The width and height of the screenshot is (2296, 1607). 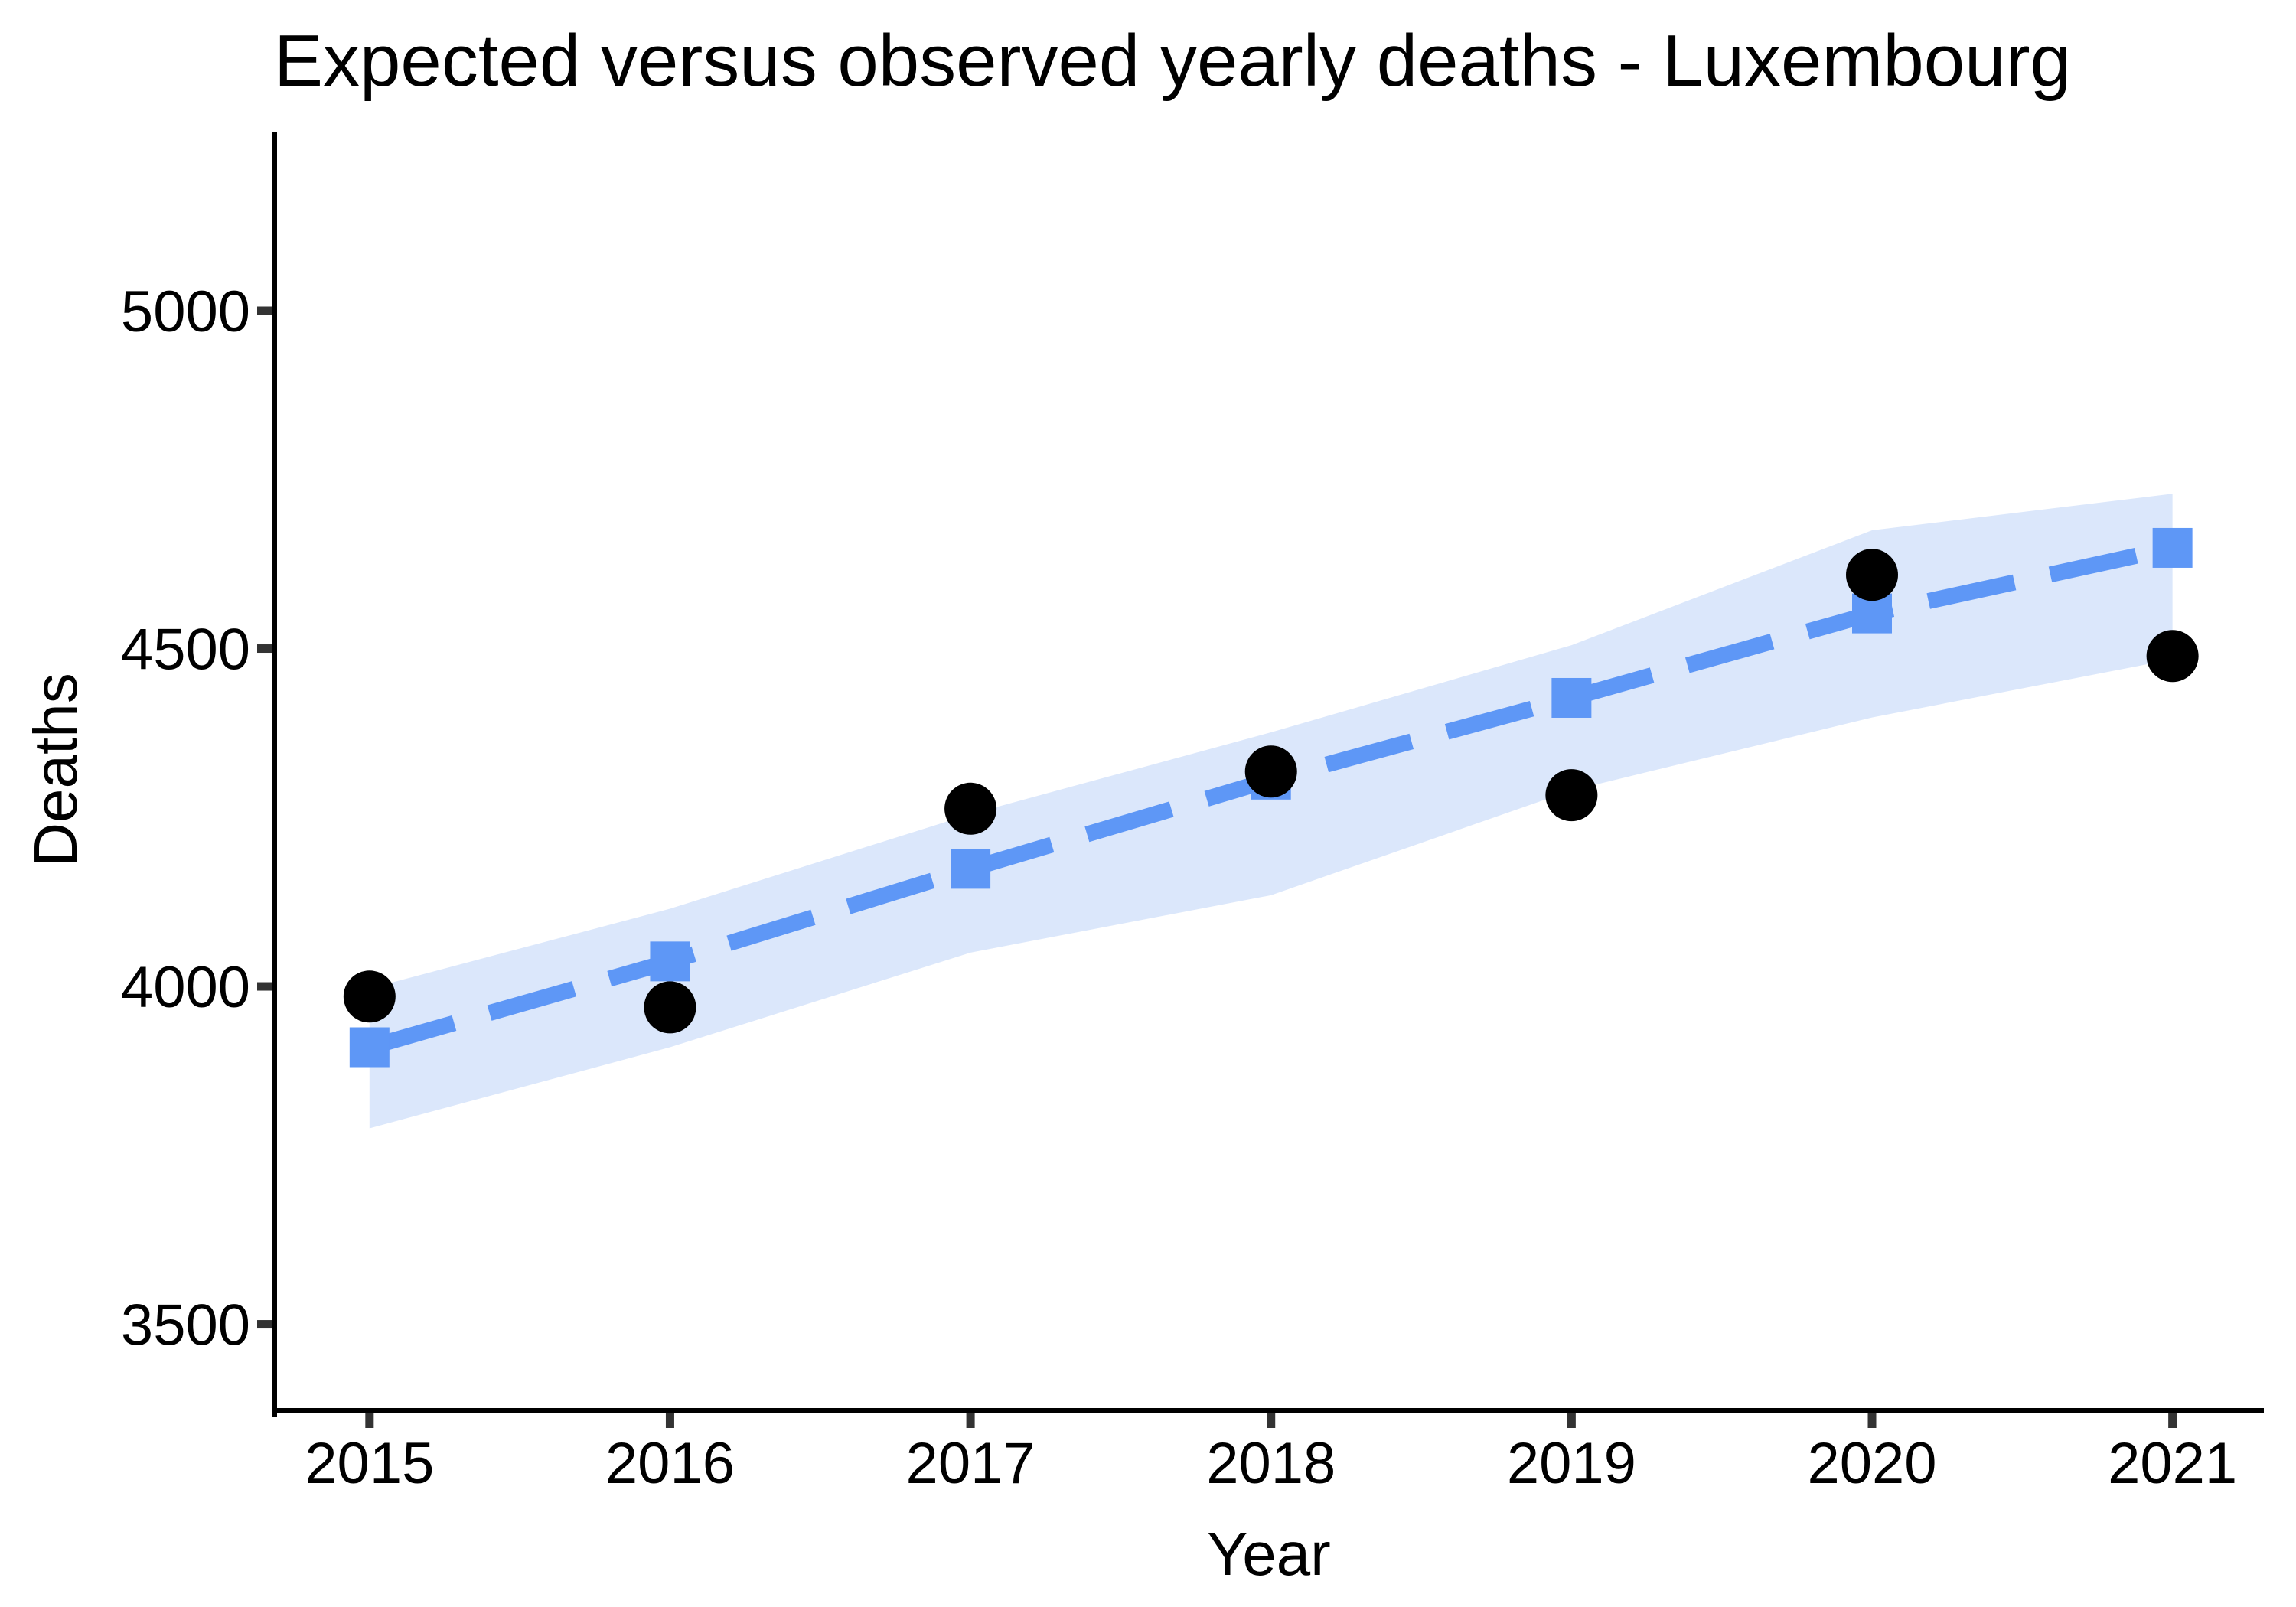 I want to click on x-tick-2019, so click(x=1571, y=1420).